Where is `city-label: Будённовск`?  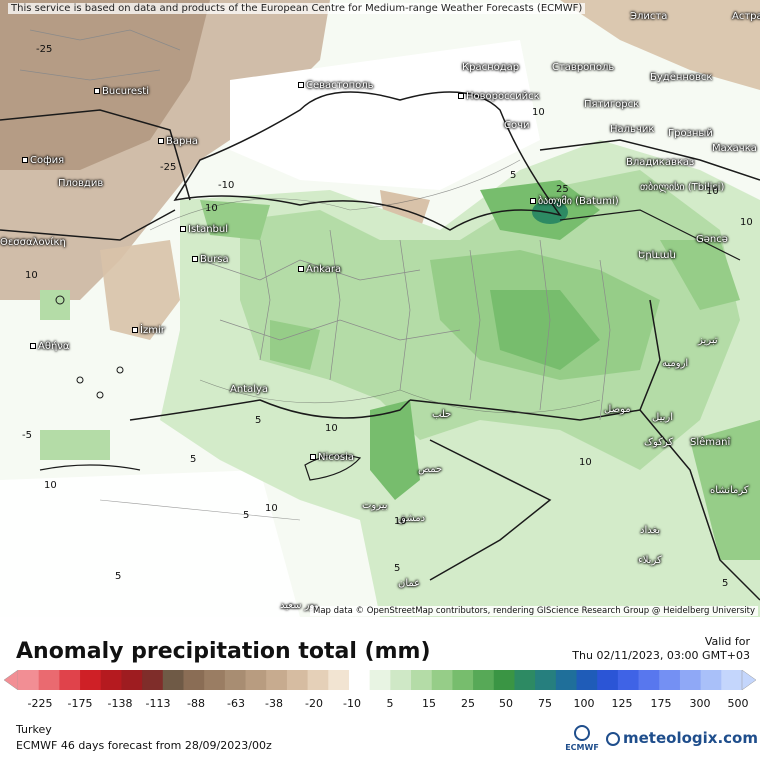 city-label: Будённовск is located at coordinates (681, 77).